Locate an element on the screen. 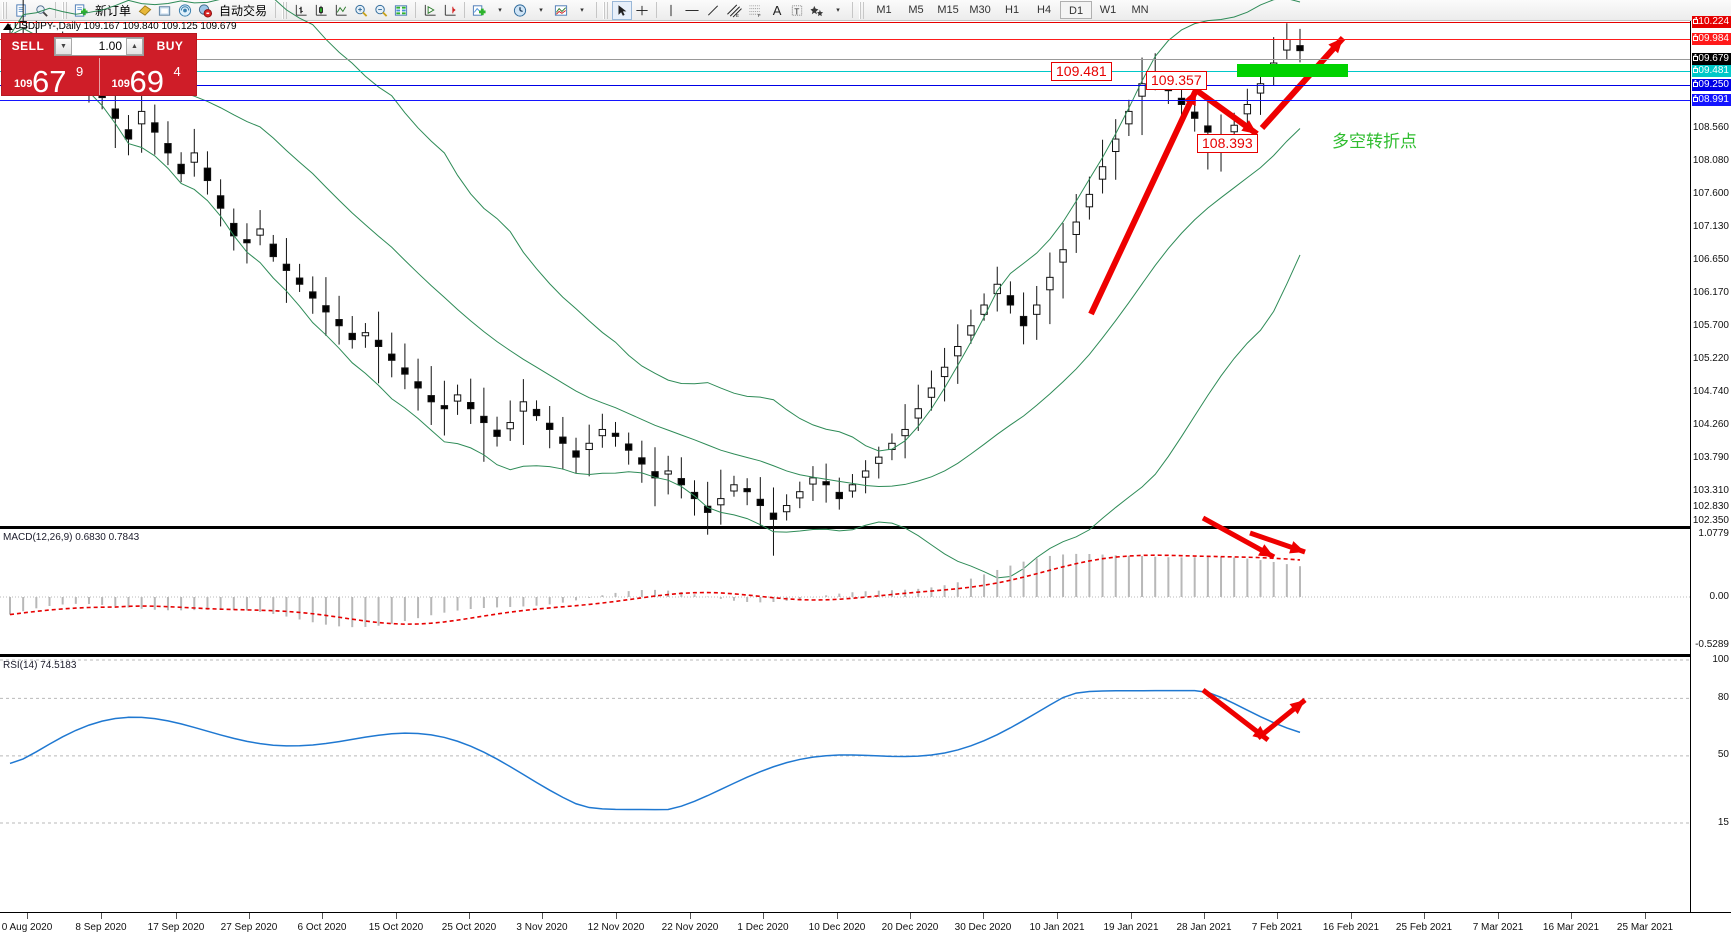  level-value: 109.250 is located at coordinates (1710, 84).